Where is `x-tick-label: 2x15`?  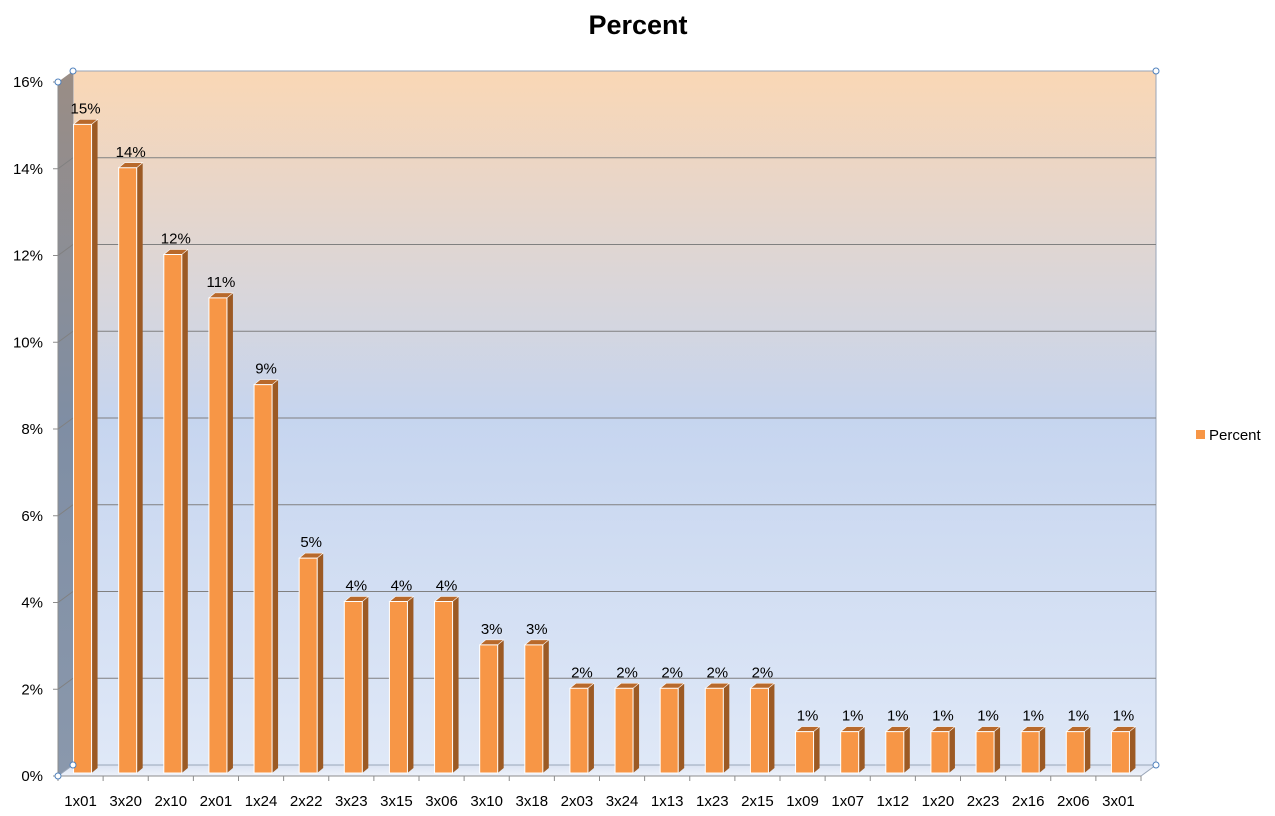
x-tick-label: 2x15 is located at coordinates (757, 801).